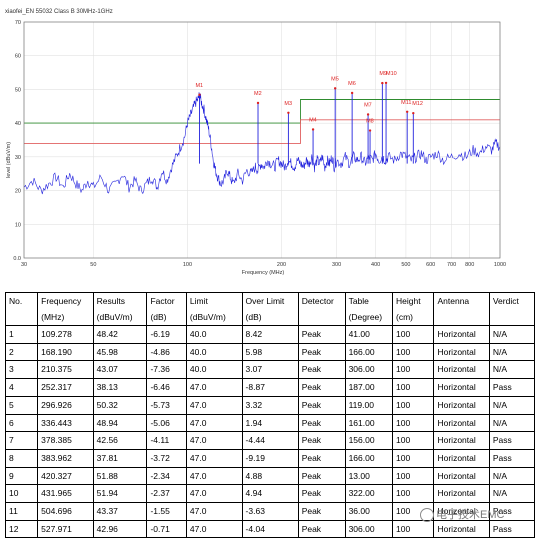 Image resolution: width=535 pixels, height=542 pixels. Describe the element at coordinates (270, 334) in the screenshot. I see `table-cell: 8.42` at that location.